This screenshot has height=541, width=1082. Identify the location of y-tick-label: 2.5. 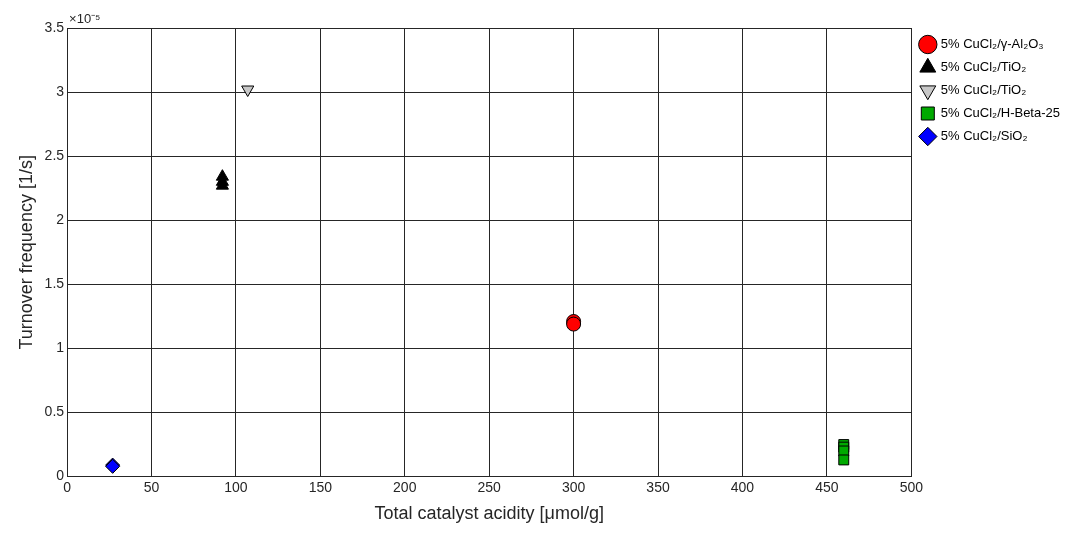
(54, 155).